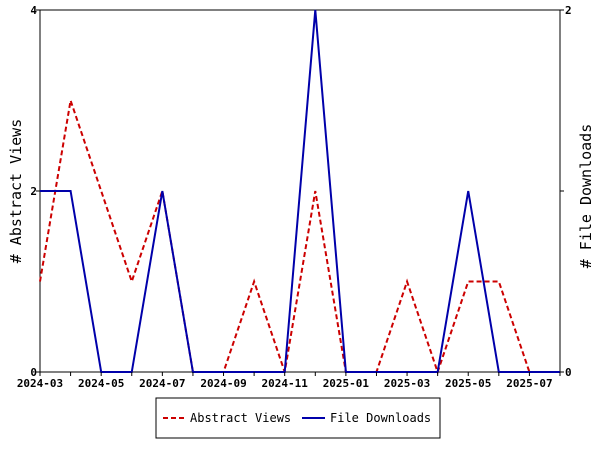 The width and height of the screenshot is (600, 450). I want to click on legend-label-abstract-views: Abstract Views, so click(240, 418).